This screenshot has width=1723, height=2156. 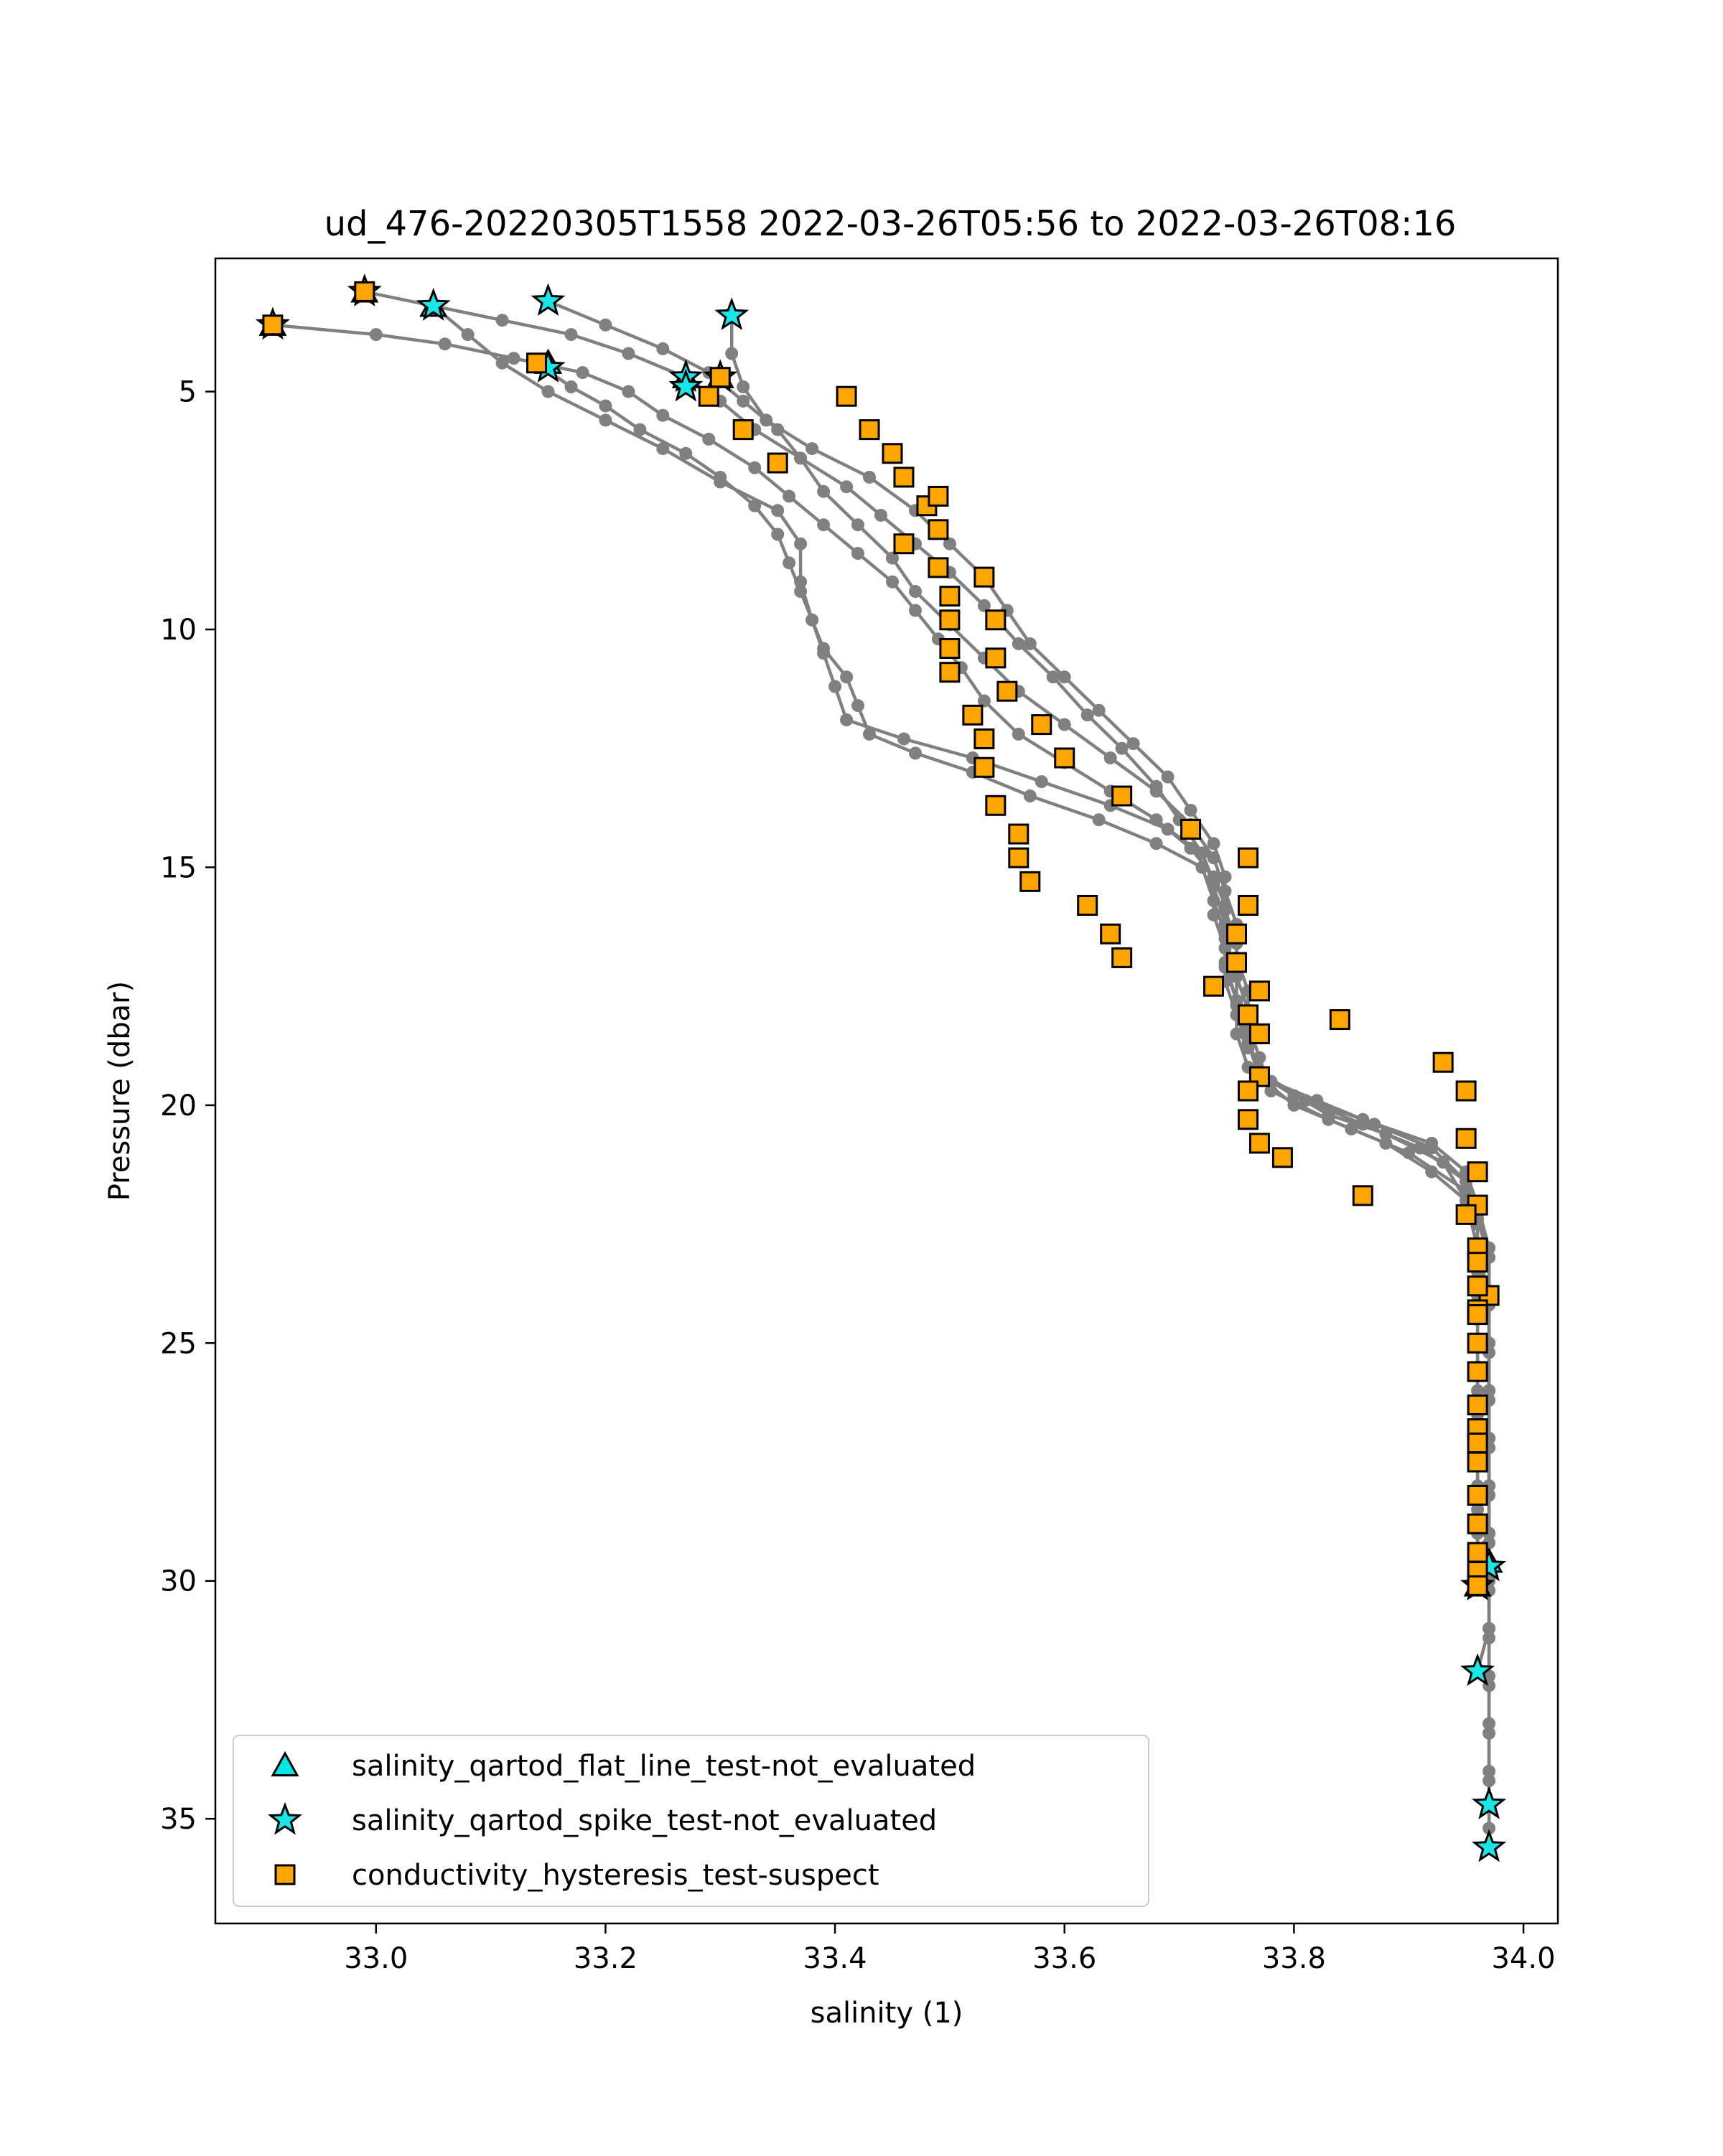 I want to click on legend-entry: conductivity_hysteresis_test-suspect, so click(x=576, y=1875).